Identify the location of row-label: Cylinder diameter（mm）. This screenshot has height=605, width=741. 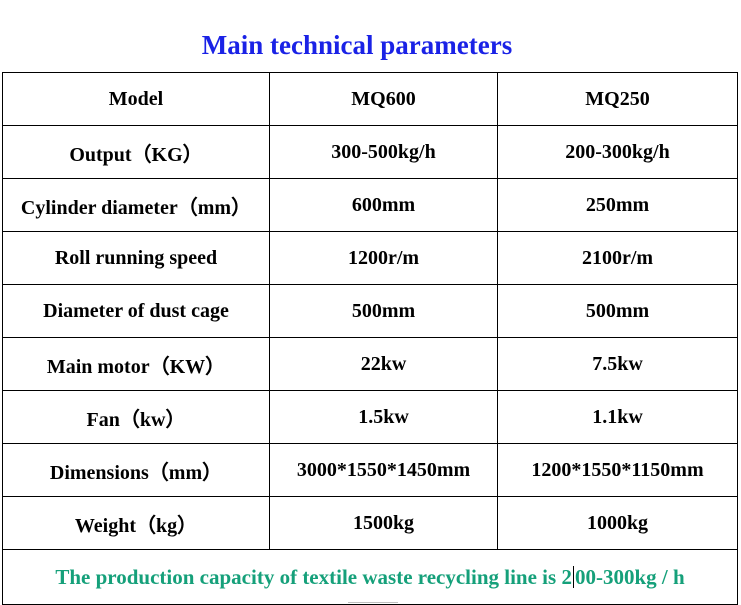
(136, 205).